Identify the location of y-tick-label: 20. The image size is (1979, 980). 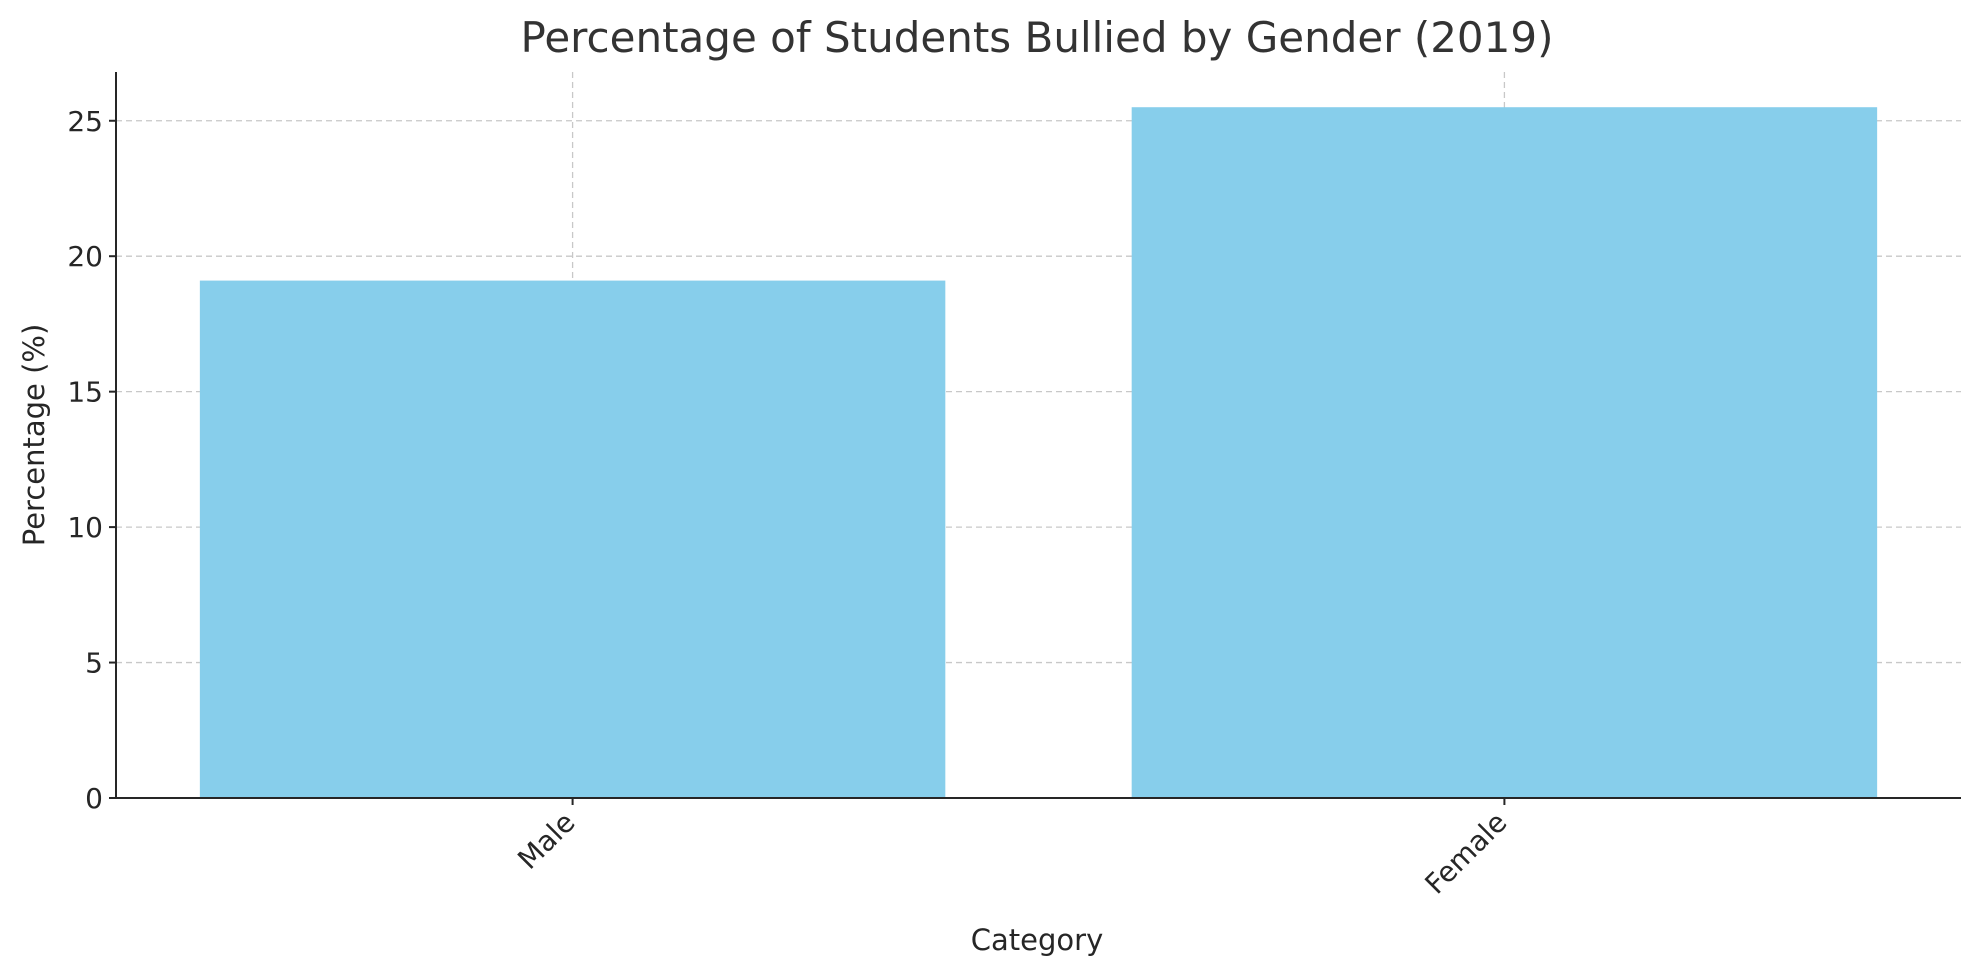
(85, 256).